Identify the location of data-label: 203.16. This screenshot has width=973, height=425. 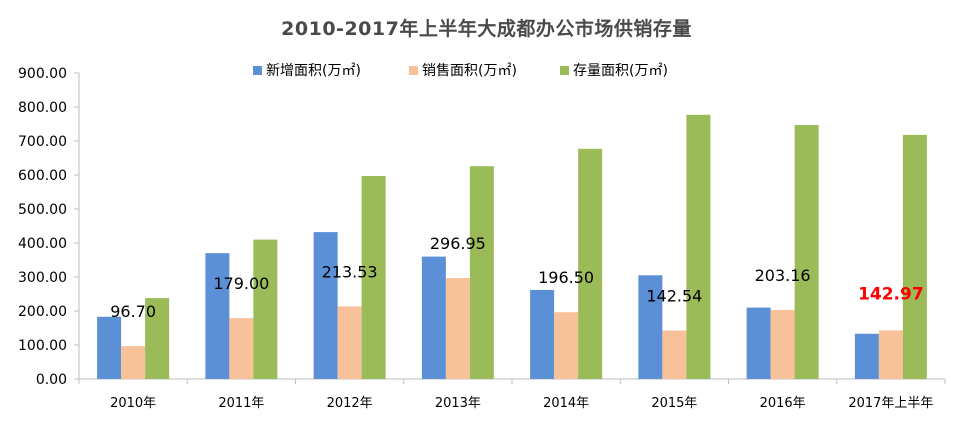
(783, 275).